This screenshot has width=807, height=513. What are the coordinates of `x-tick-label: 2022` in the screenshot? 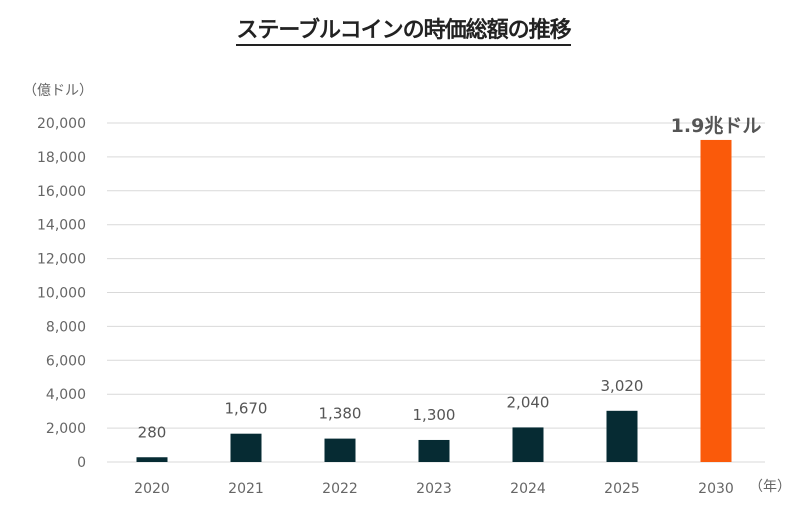 It's located at (340, 489).